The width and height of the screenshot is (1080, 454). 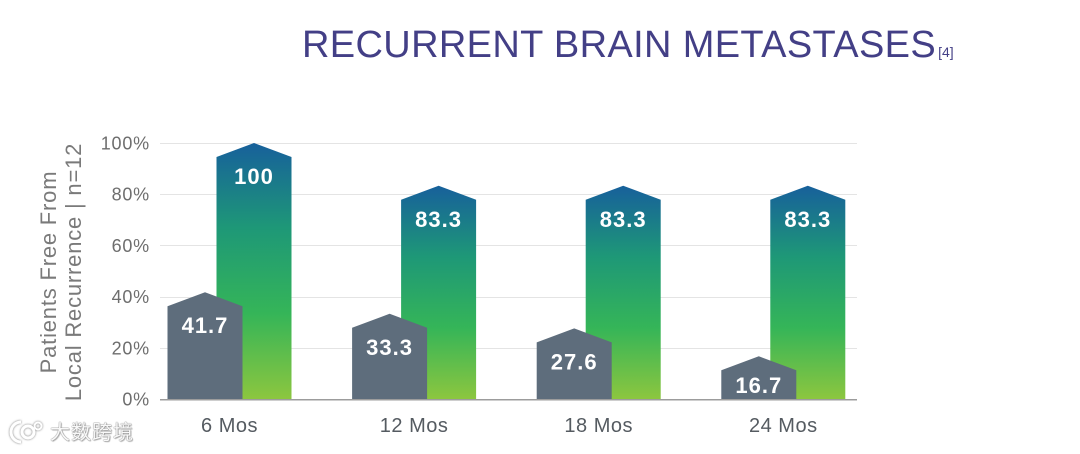 What do you see at coordinates (807, 219) in the screenshot?
I see `data-label-series-2-24-mos: 83.3` at bounding box center [807, 219].